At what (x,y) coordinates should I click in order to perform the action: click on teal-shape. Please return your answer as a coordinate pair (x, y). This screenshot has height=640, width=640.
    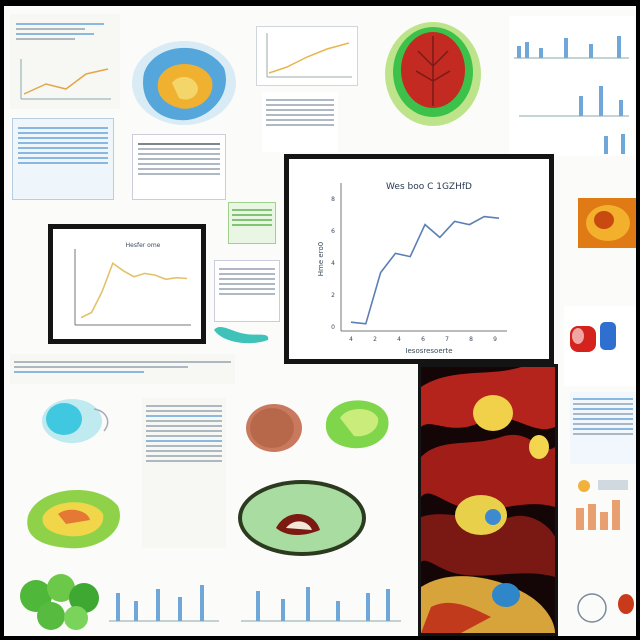
    Looking at the image, I should click on (241, 335).